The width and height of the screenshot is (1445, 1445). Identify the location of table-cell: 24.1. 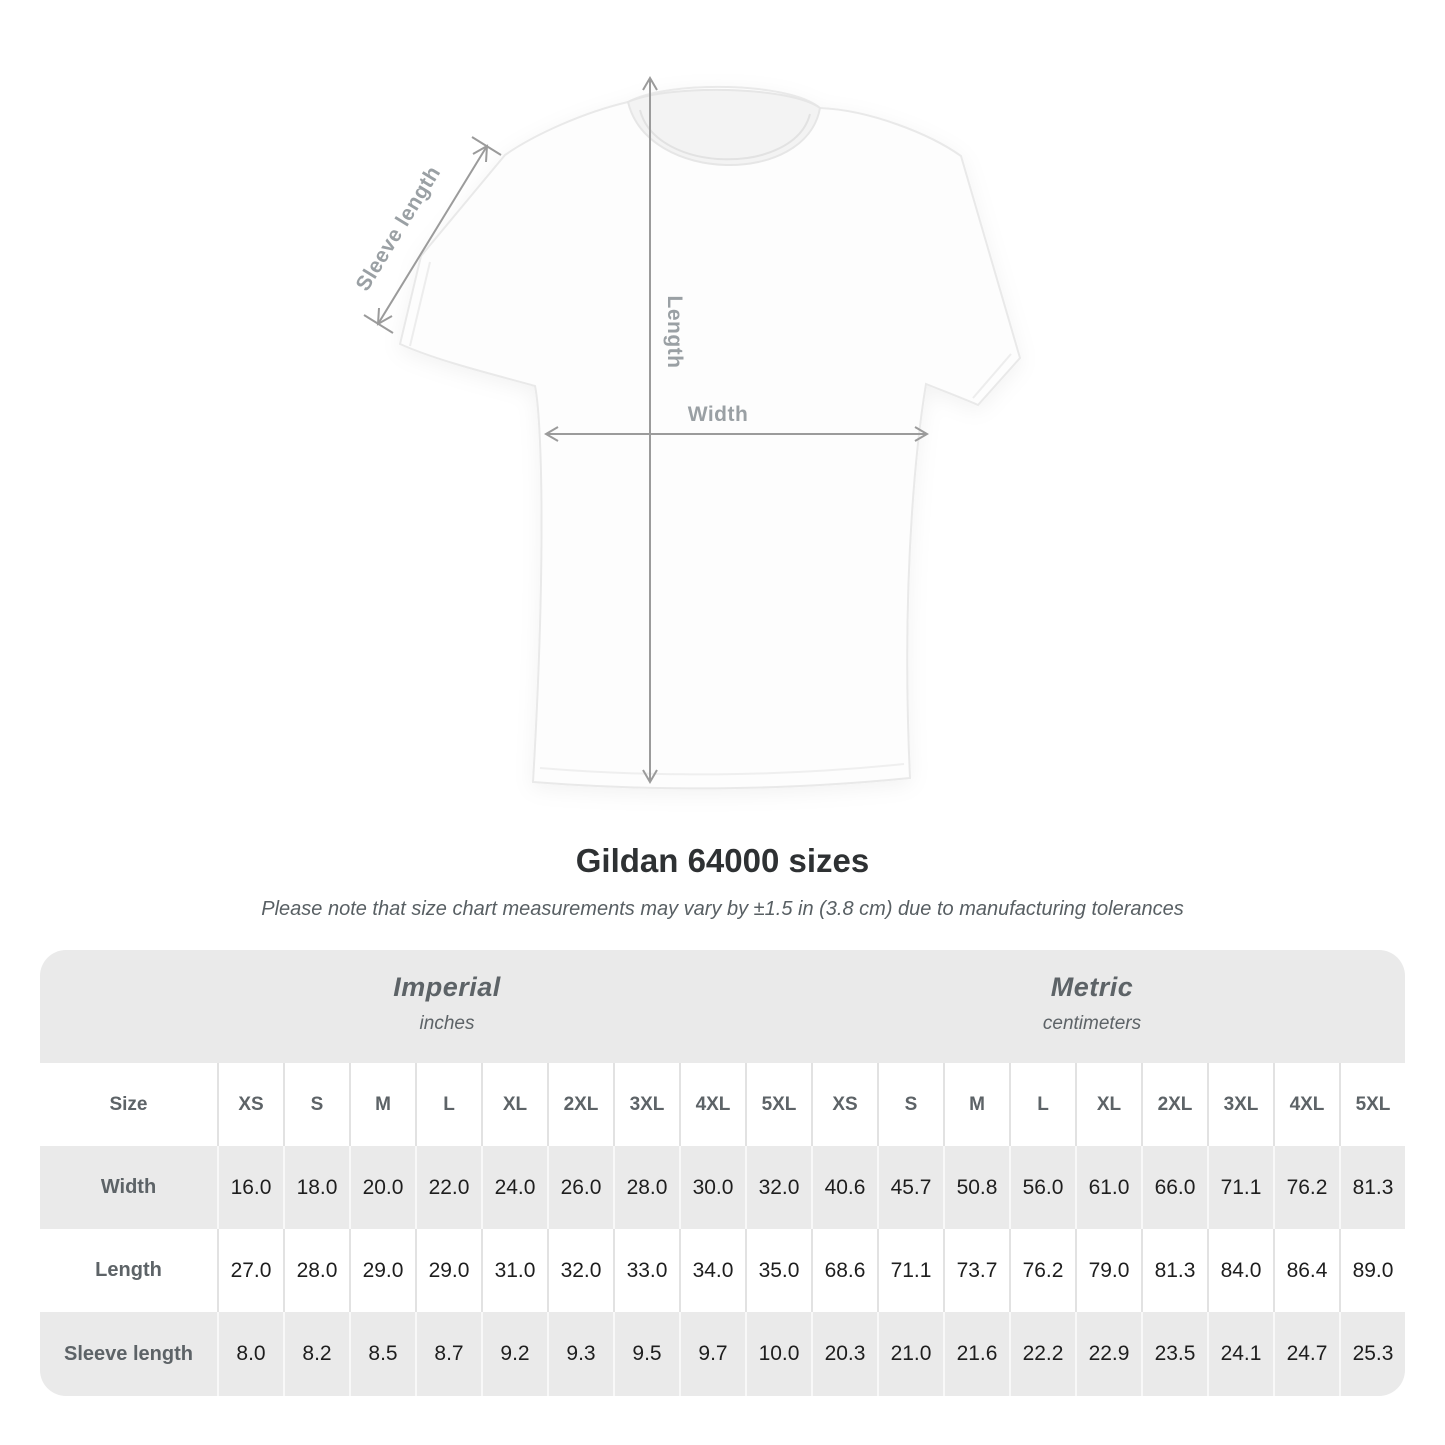
(1240, 1354).